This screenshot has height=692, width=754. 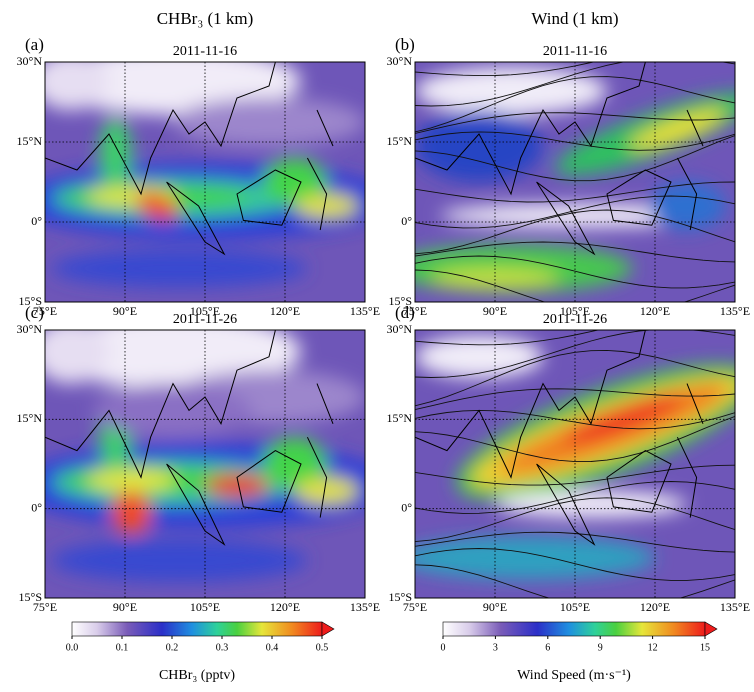 I want to click on panel-label: (d), so click(x=405, y=312).